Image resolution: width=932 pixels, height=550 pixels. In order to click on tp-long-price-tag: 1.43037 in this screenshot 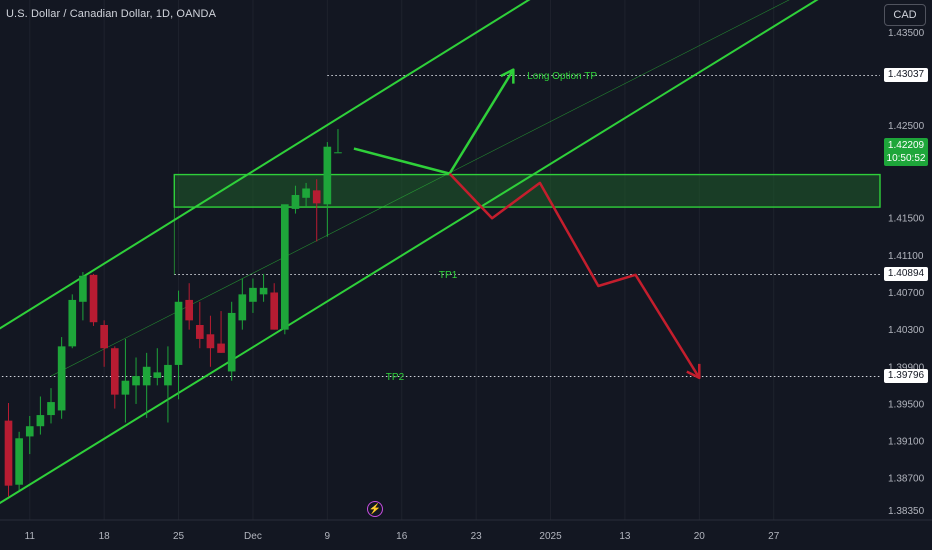, I will do `click(906, 75)`.